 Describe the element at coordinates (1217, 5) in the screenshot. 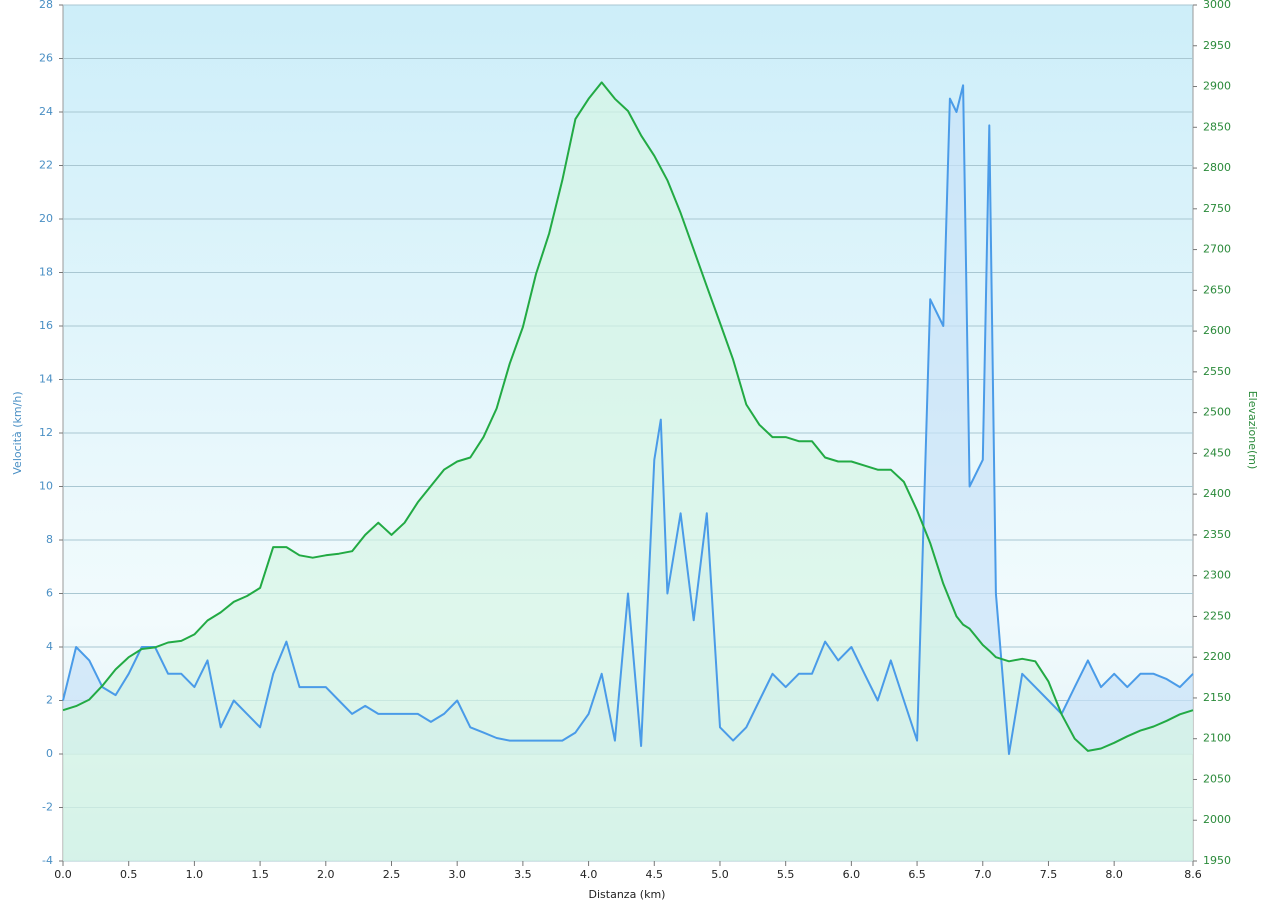

I see `y2-tick-label: 3000` at that location.